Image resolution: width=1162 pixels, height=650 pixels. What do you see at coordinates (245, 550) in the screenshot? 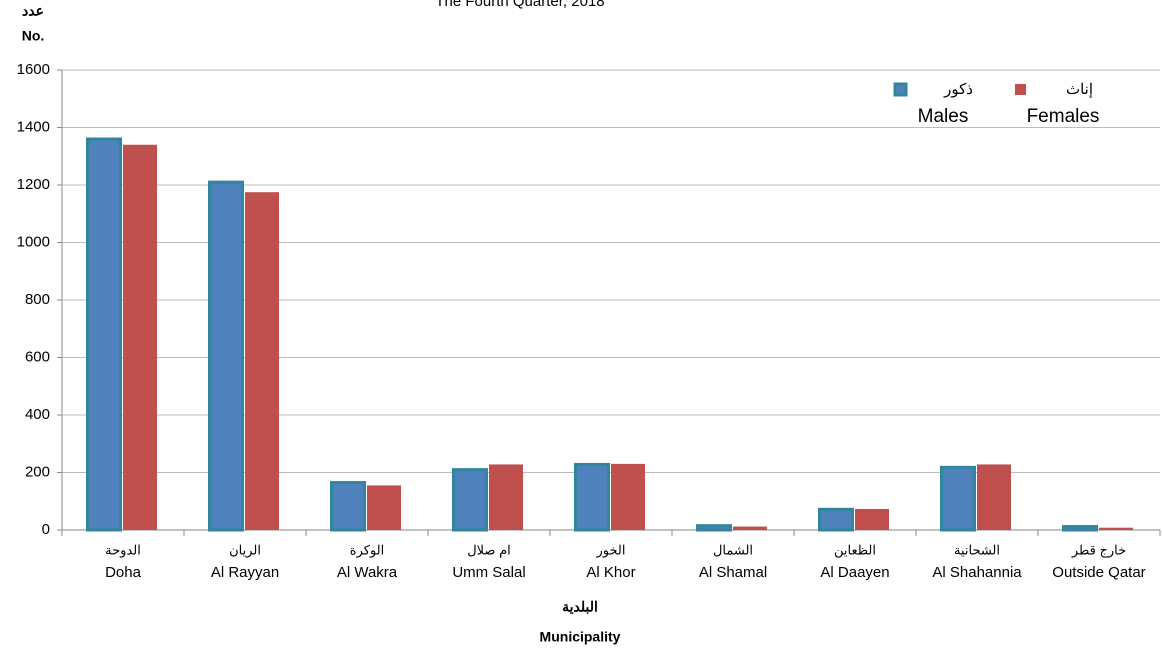
I see `x-tick-label-ar: الريان` at bounding box center [245, 550].